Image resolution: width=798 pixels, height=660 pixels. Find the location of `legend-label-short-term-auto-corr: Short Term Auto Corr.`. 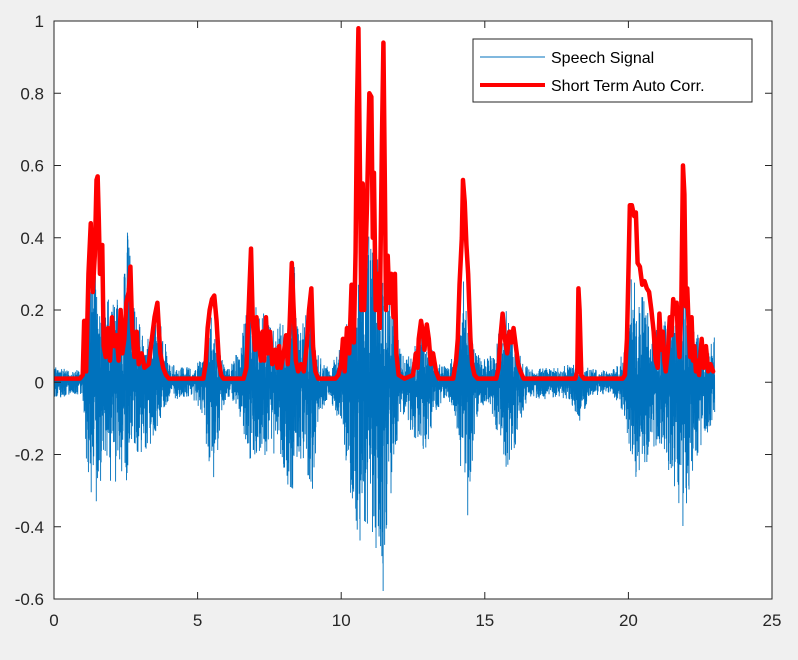

legend-label-short-term-auto-corr: Short Term Auto Corr. is located at coordinates (628, 86).